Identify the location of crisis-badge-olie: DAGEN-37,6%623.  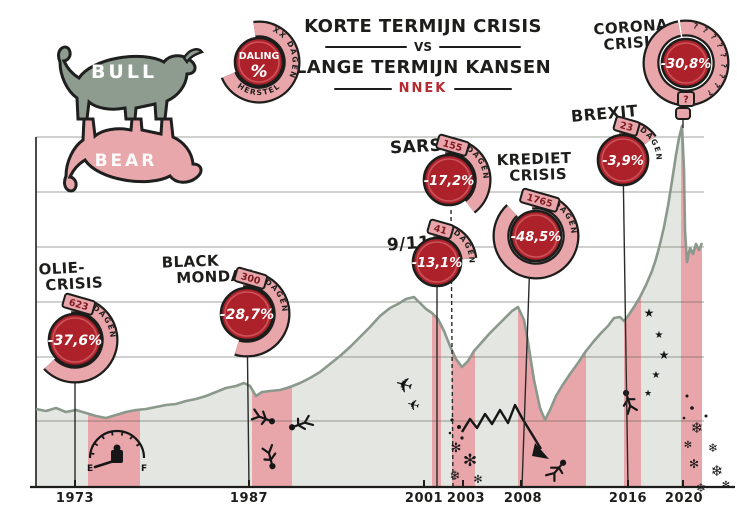
(81, 338).